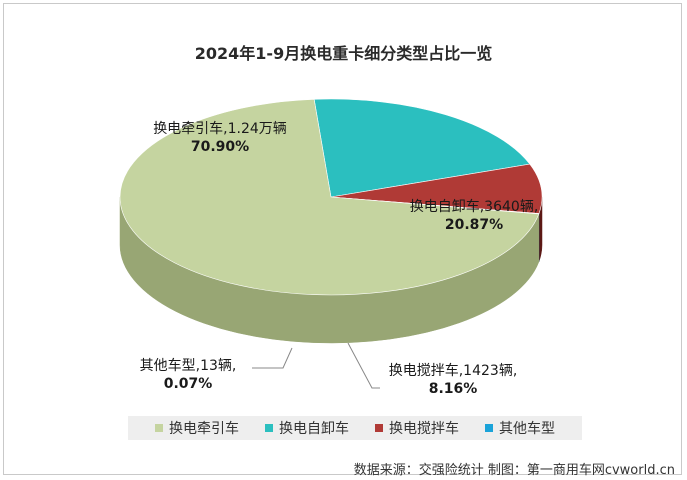 Image resolution: width=687 pixels, height=480 pixels. I want to click on leader-line-other, so click(272, 358).